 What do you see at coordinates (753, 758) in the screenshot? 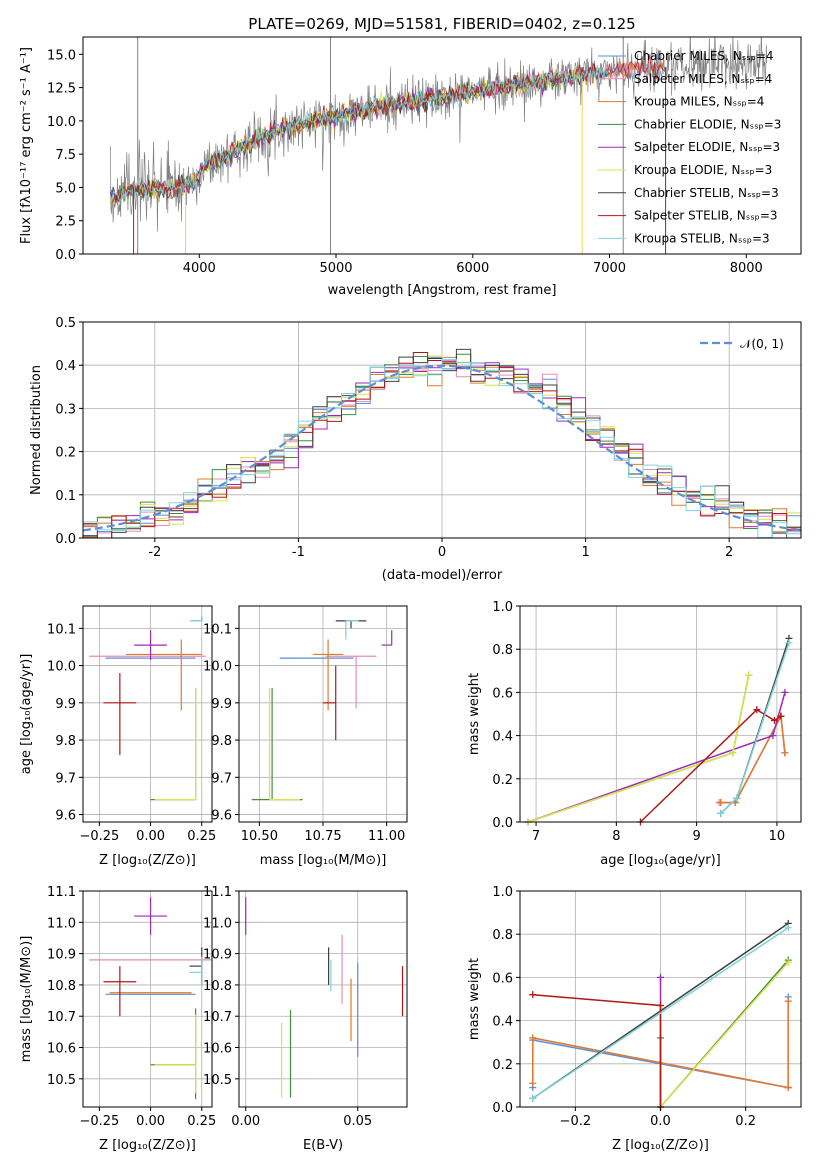
I see `series-kroupa_miles` at bounding box center [753, 758].